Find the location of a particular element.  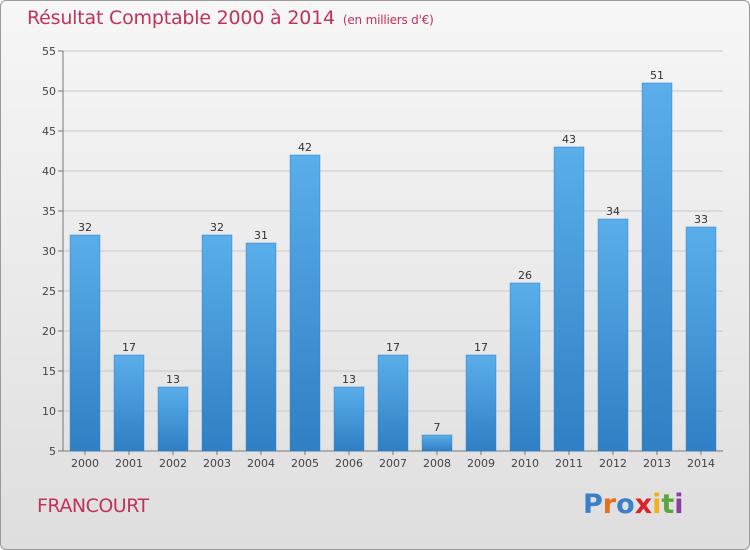

x-tick-label: 2001 is located at coordinates (129, 463).